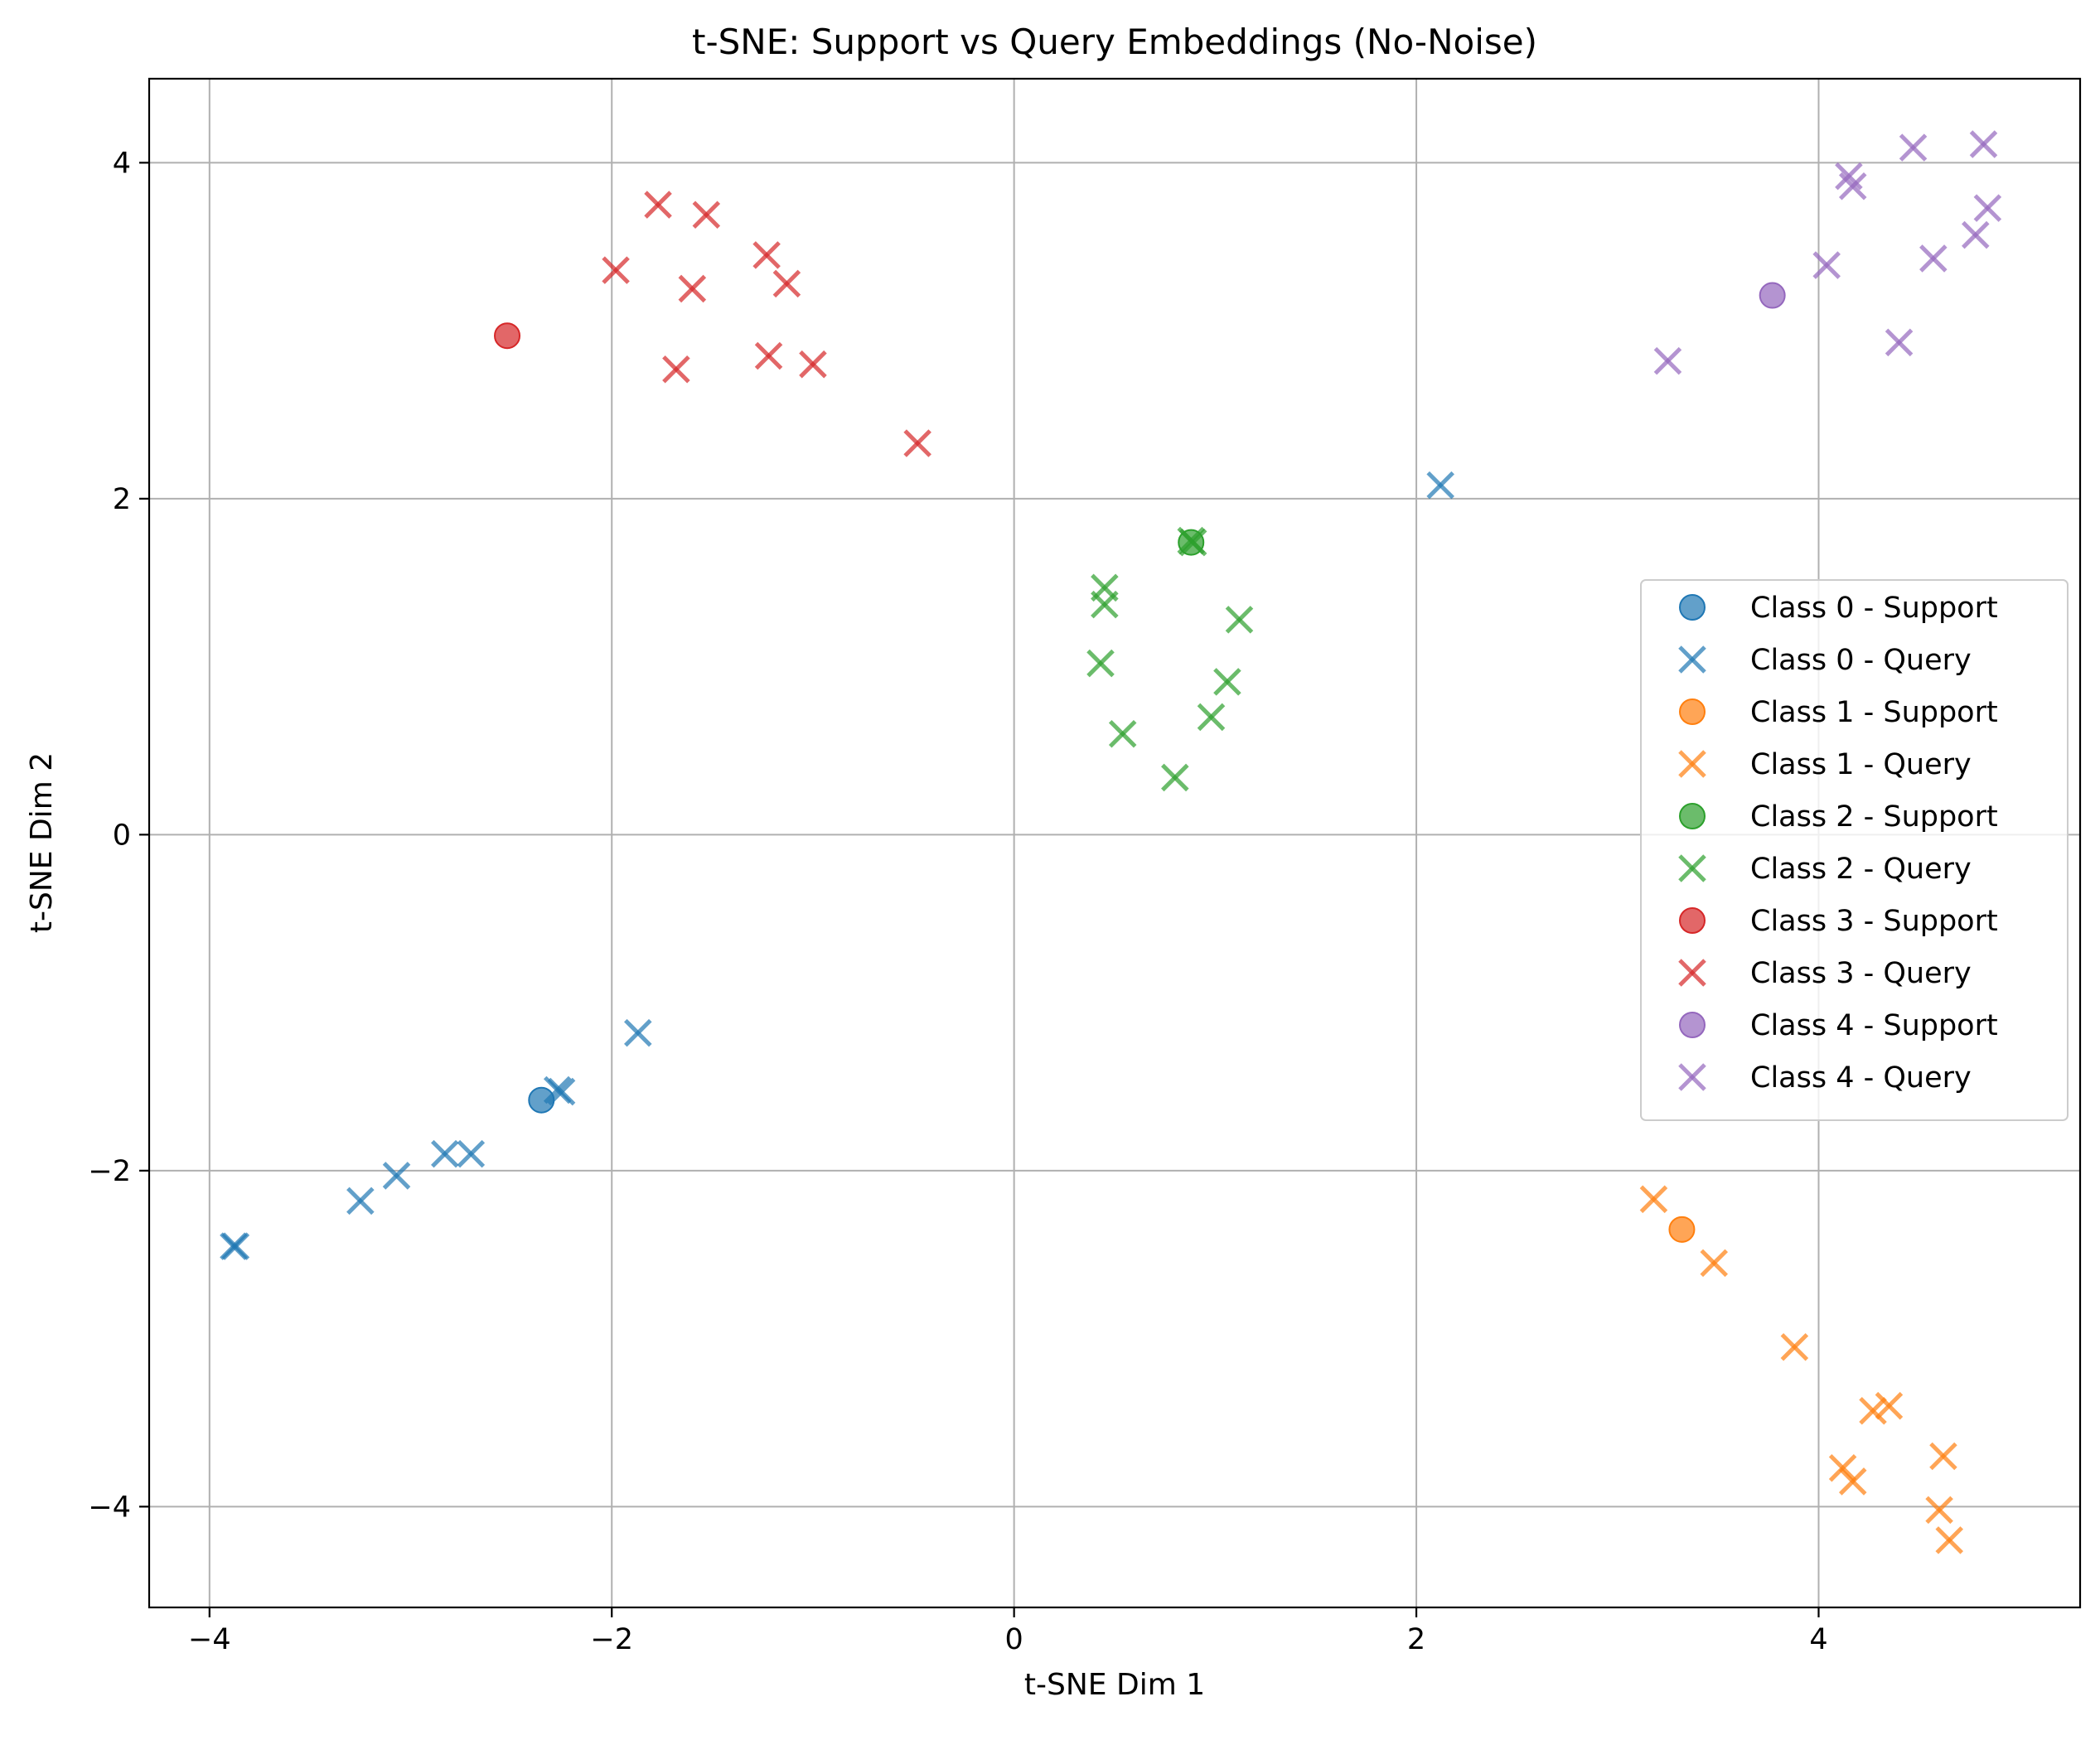  What do you see at coordinates (1874, 712) in the screenshot?
I see `legend-label: Class 1 - Support` at bounding box center [1874, 712].